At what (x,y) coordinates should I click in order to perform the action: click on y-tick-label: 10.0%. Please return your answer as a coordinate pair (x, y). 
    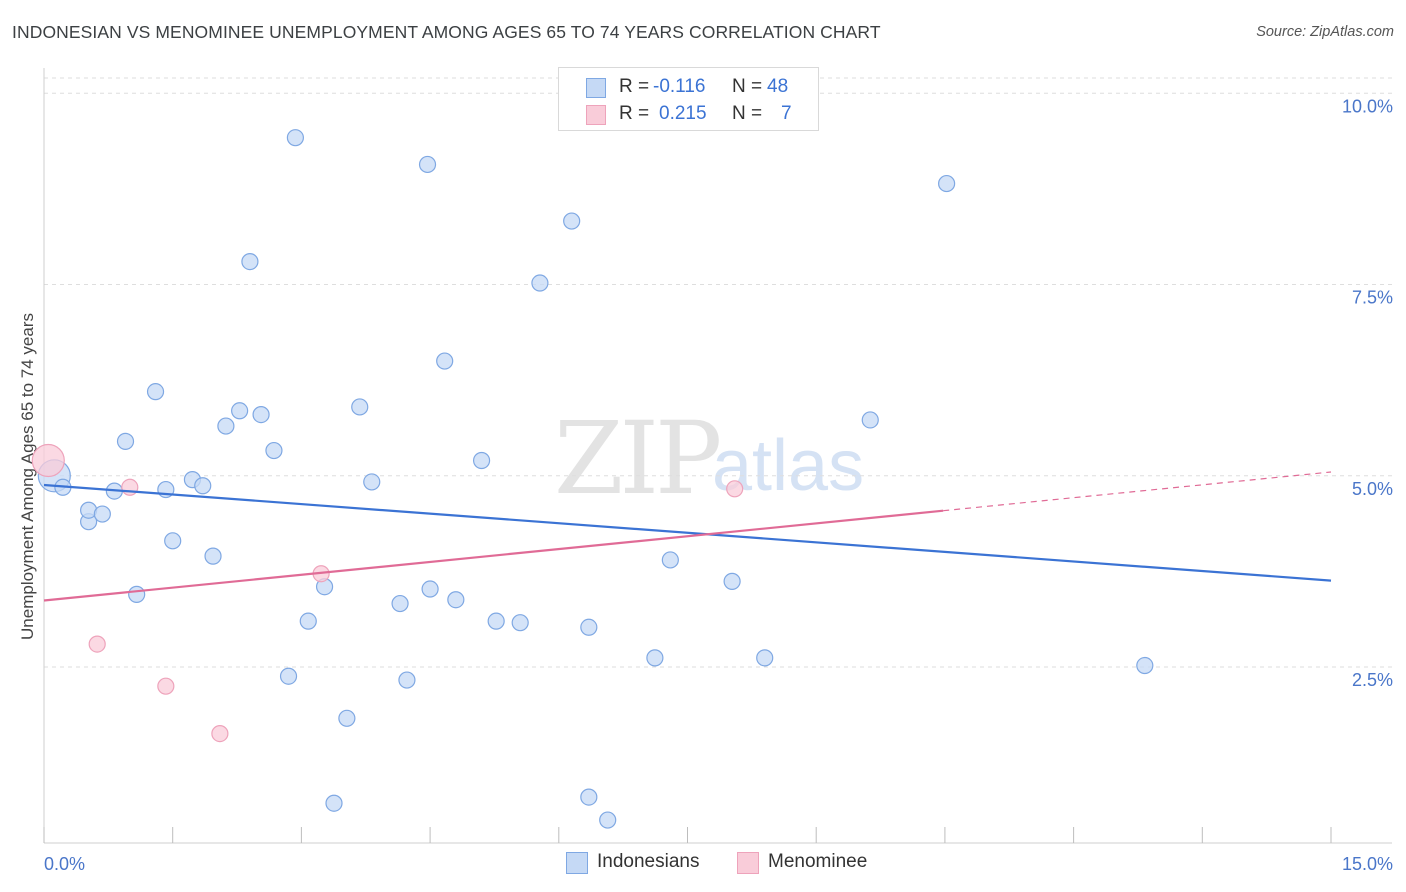
    Looking at the image, I should click on (1367, 106).